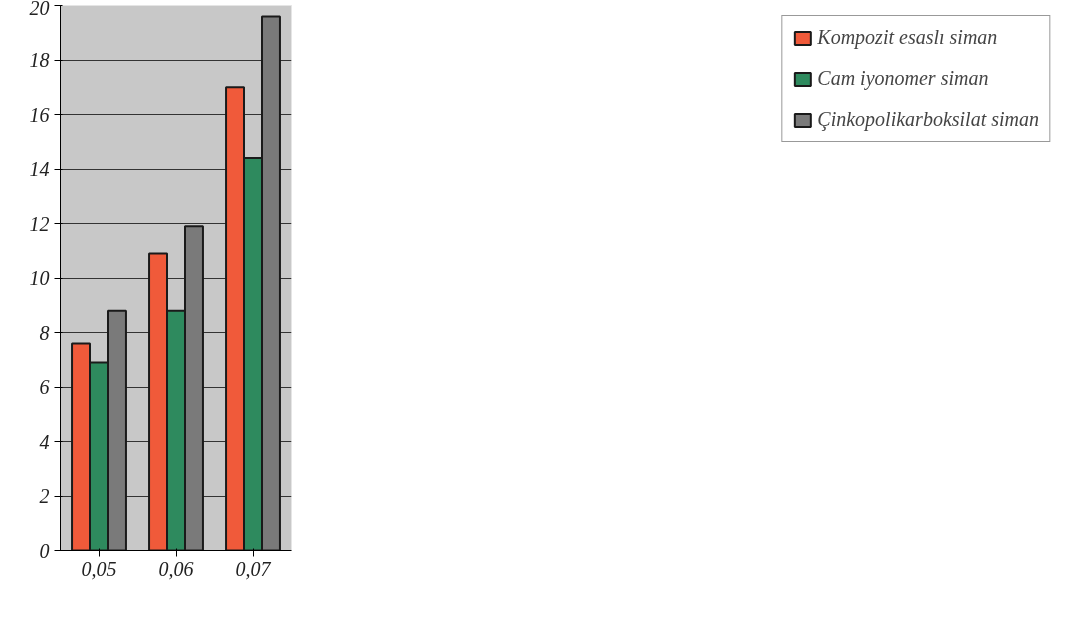  I want to click on x-tick-label: 0,05, so click(99, 568).